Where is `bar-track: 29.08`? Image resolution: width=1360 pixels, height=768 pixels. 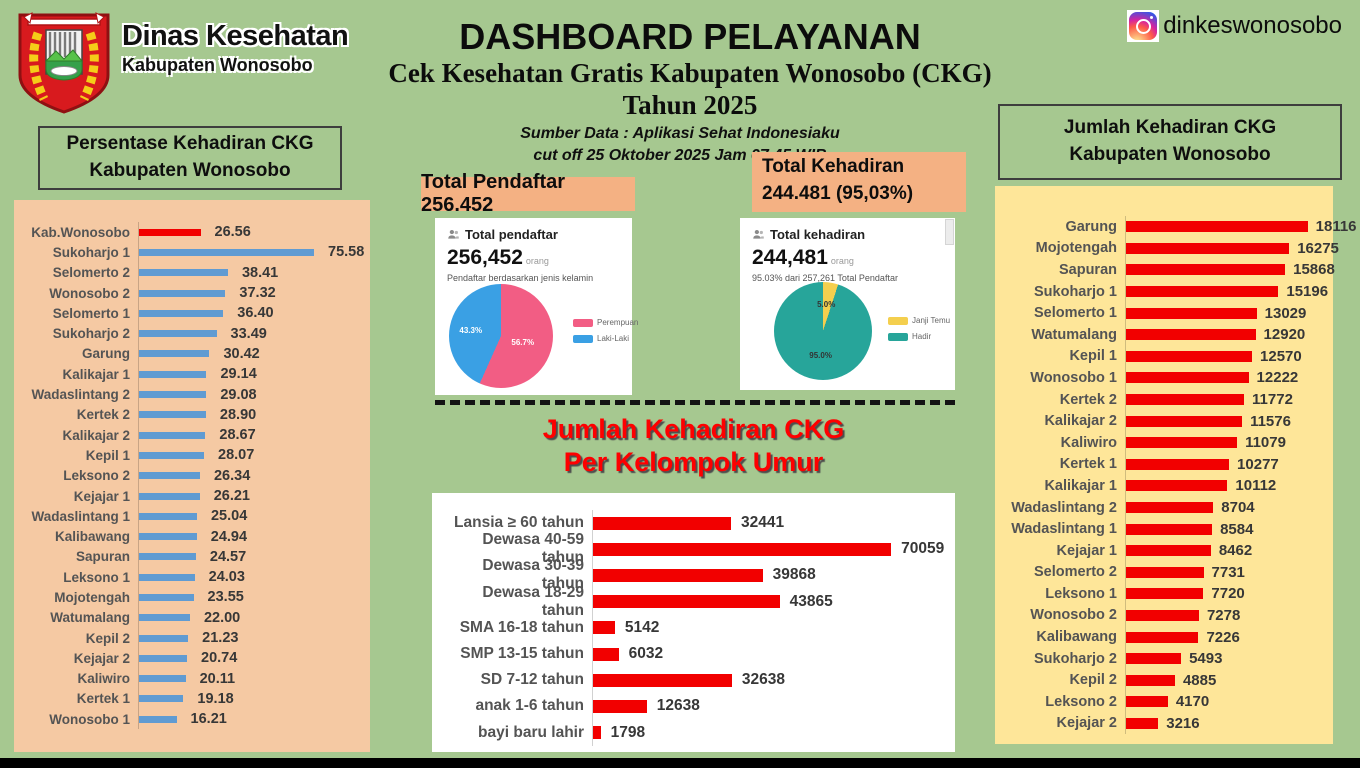
bar-track: 29.08 is located at coordinates (250, 394).